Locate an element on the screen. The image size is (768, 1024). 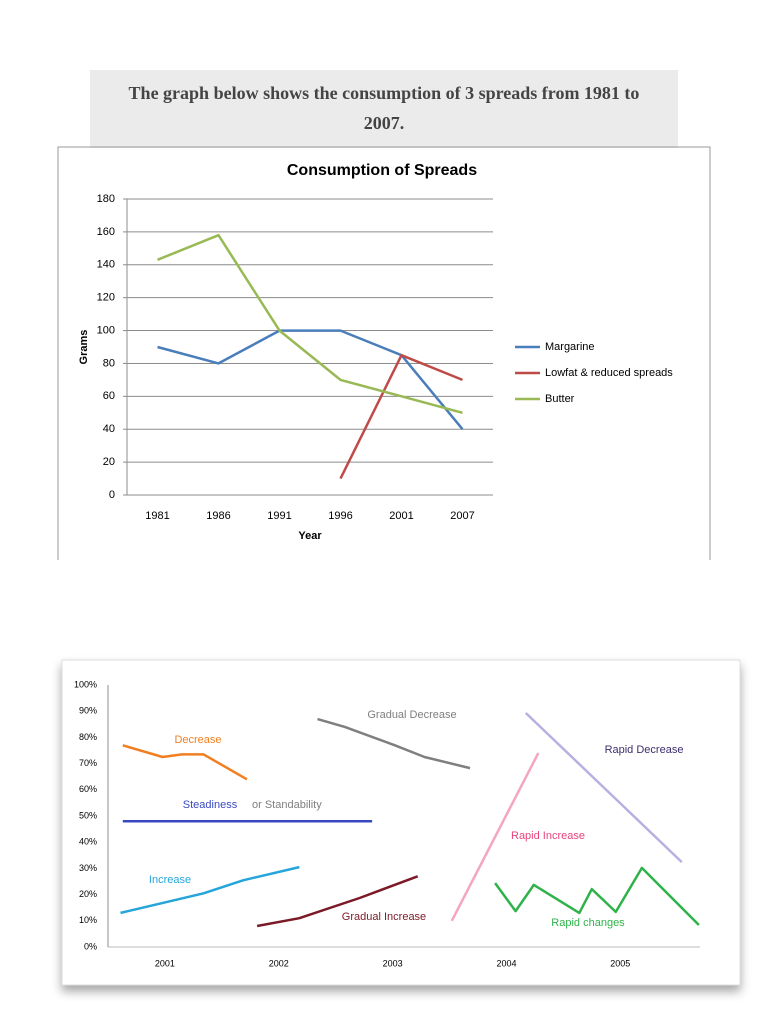
y-tick-label: 40 is located at coordinates (109, 429).